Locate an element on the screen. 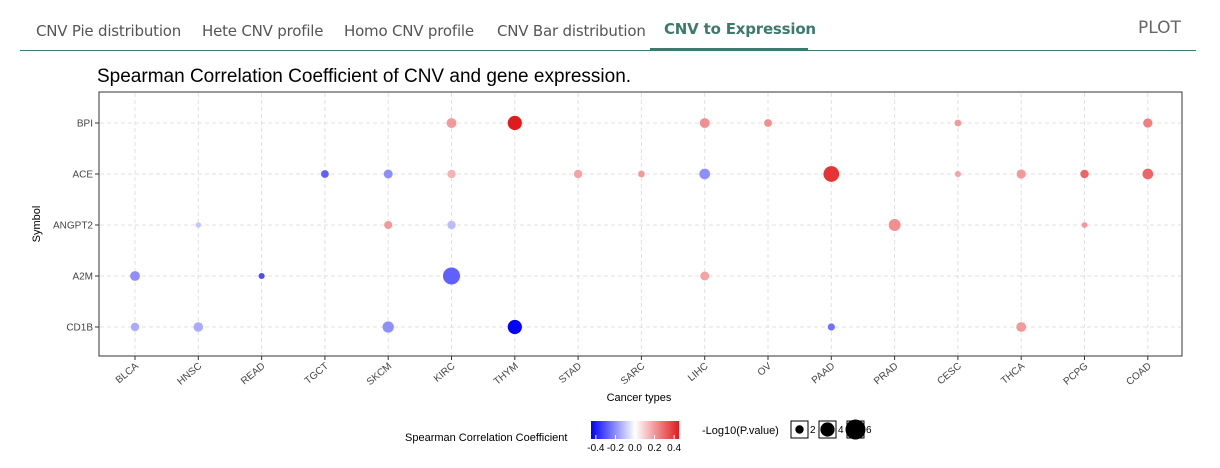 Image resolution: width=1220 pixels, height=468 pixels. x-tick-label: KIRC is located at coordinates (444, 373).